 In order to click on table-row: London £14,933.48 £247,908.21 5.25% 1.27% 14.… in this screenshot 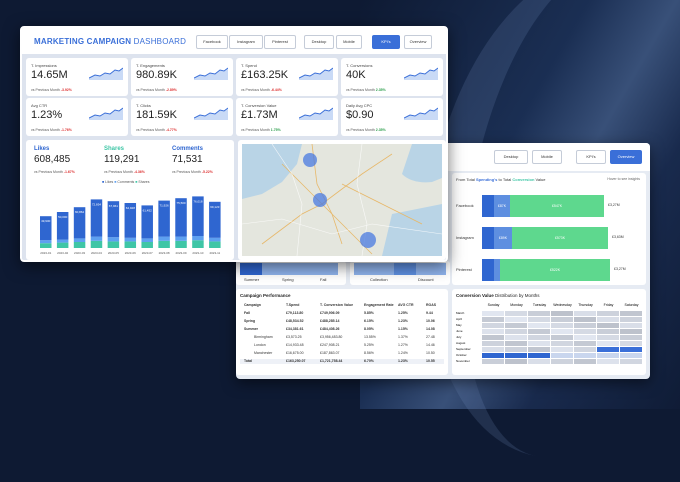, I will do `click(342, 345)`.